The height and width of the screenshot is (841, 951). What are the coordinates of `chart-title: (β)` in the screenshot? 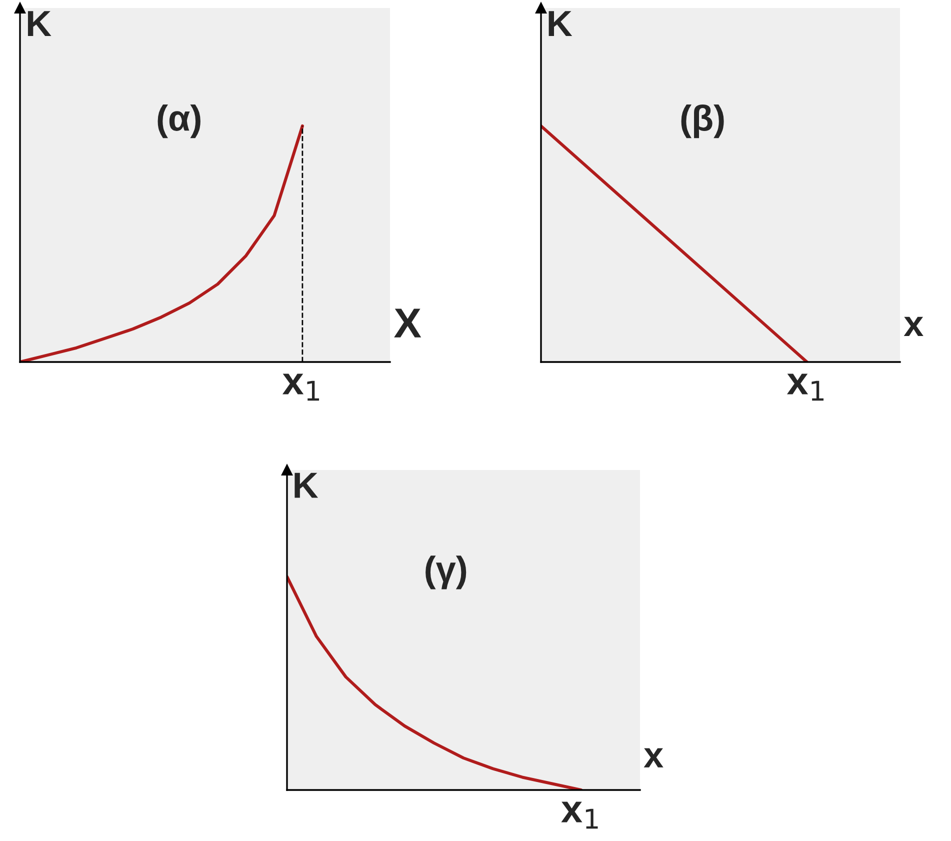 It's located at (702, 121).